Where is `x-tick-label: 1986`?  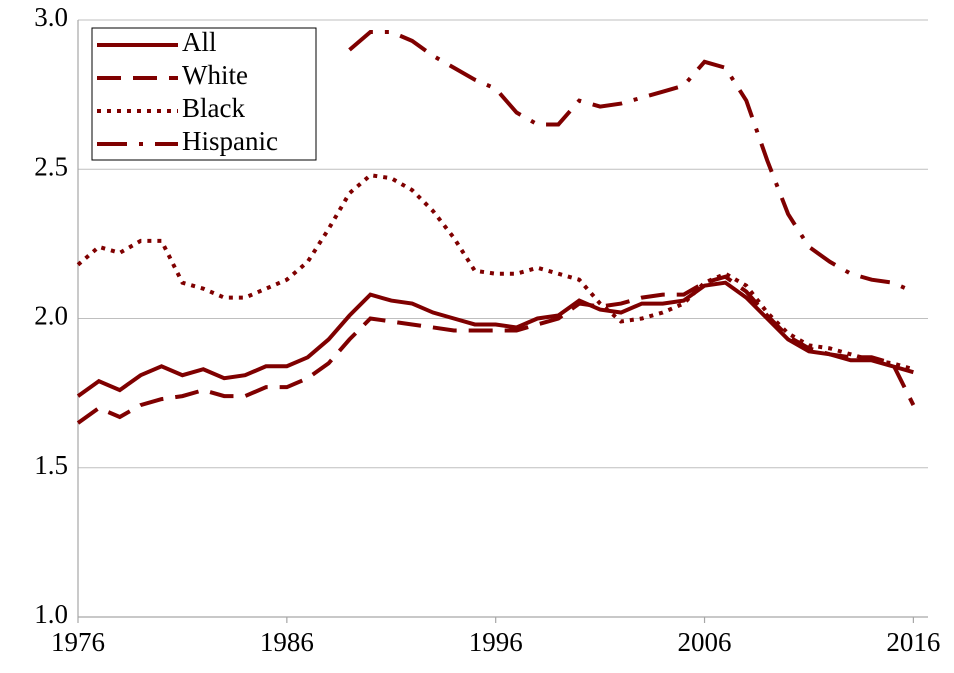
x-tick-label: 1986 is located at coordinates (287, 642).